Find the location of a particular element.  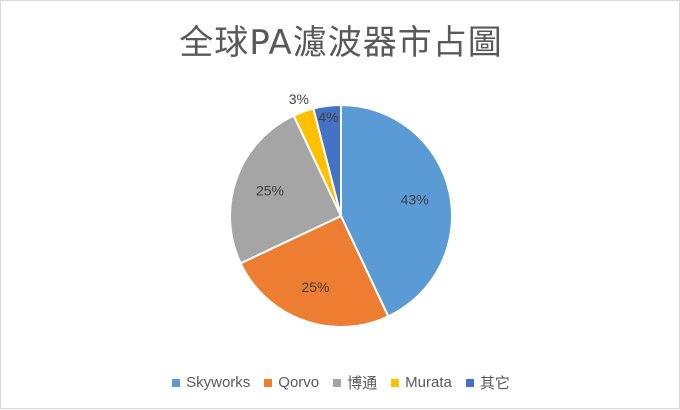

pie-slice-skyworks is located at coordinates (396, 210).